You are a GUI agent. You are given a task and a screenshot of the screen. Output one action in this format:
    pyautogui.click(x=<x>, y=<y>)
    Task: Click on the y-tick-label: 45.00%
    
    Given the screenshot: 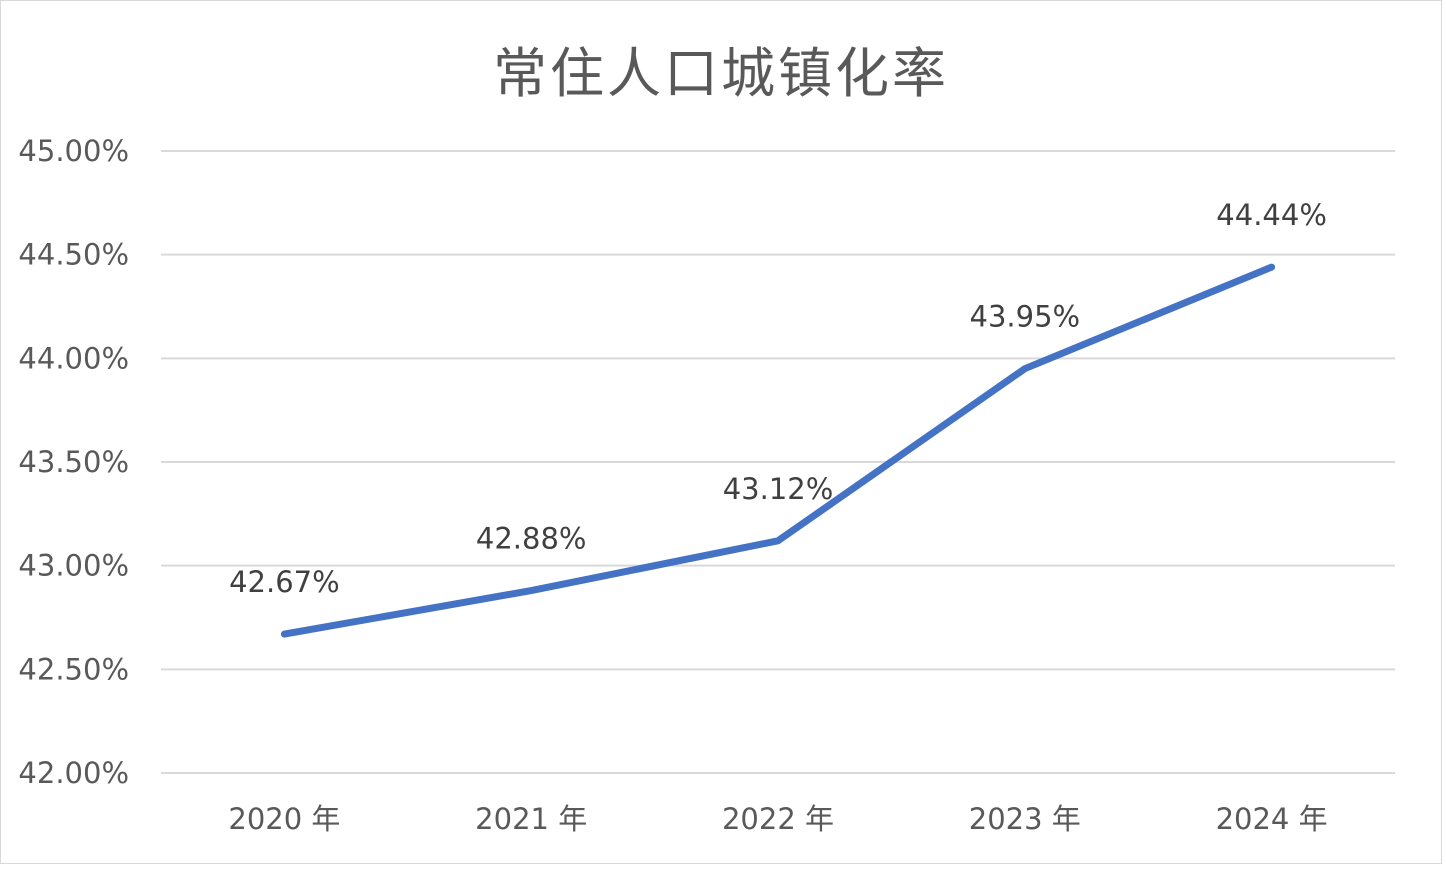 What is the action you would take?
    pyautogui.click(x=73, y=151)
    